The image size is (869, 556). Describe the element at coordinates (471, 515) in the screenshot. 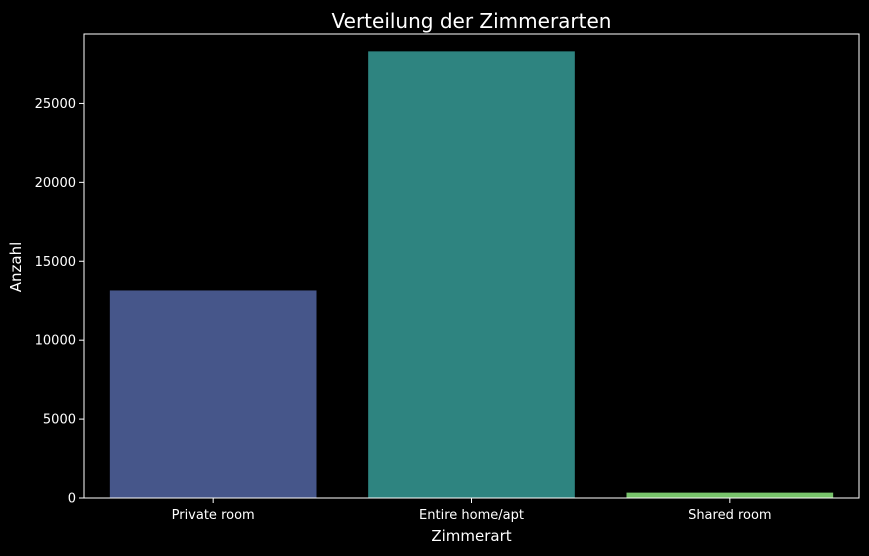

I see `x-tick-label: Entire home/apt` at that location.